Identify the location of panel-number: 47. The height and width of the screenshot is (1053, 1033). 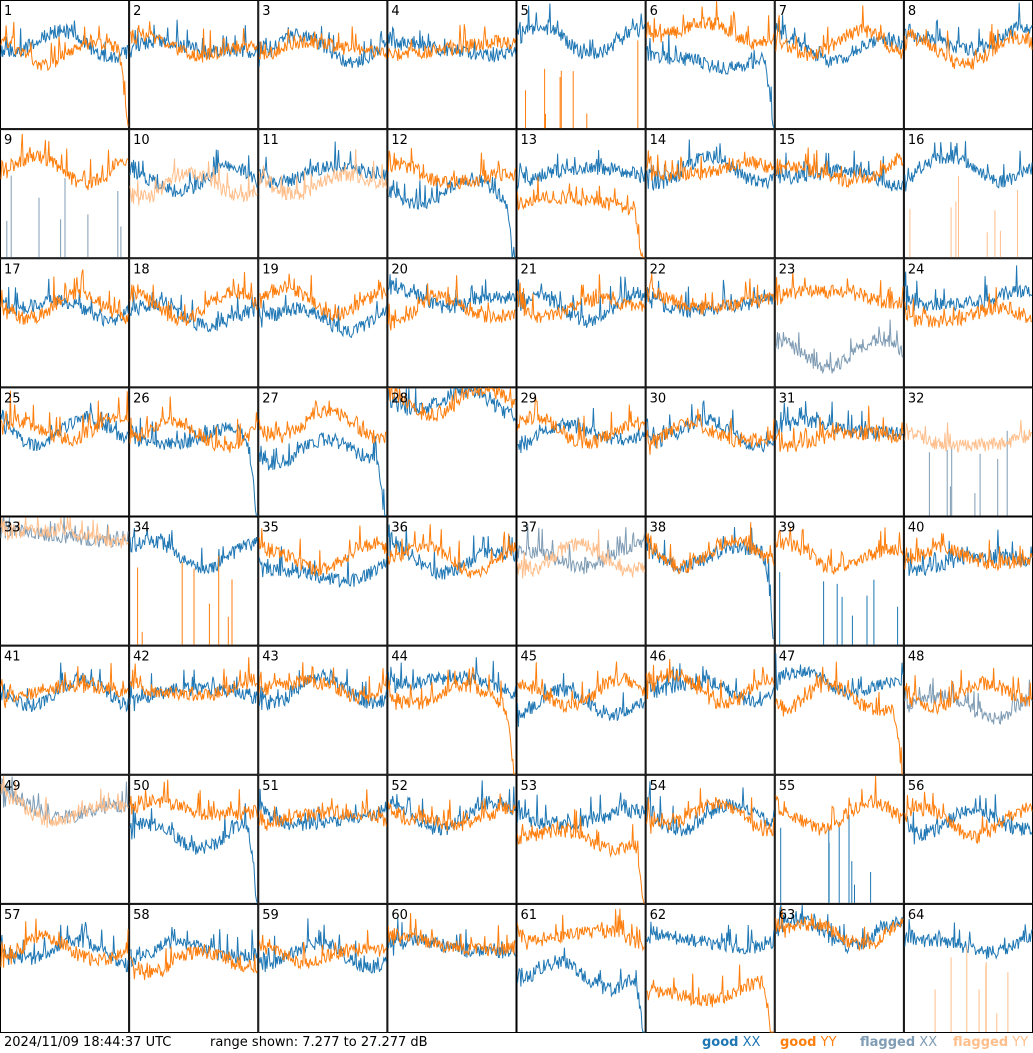
(787, 657).